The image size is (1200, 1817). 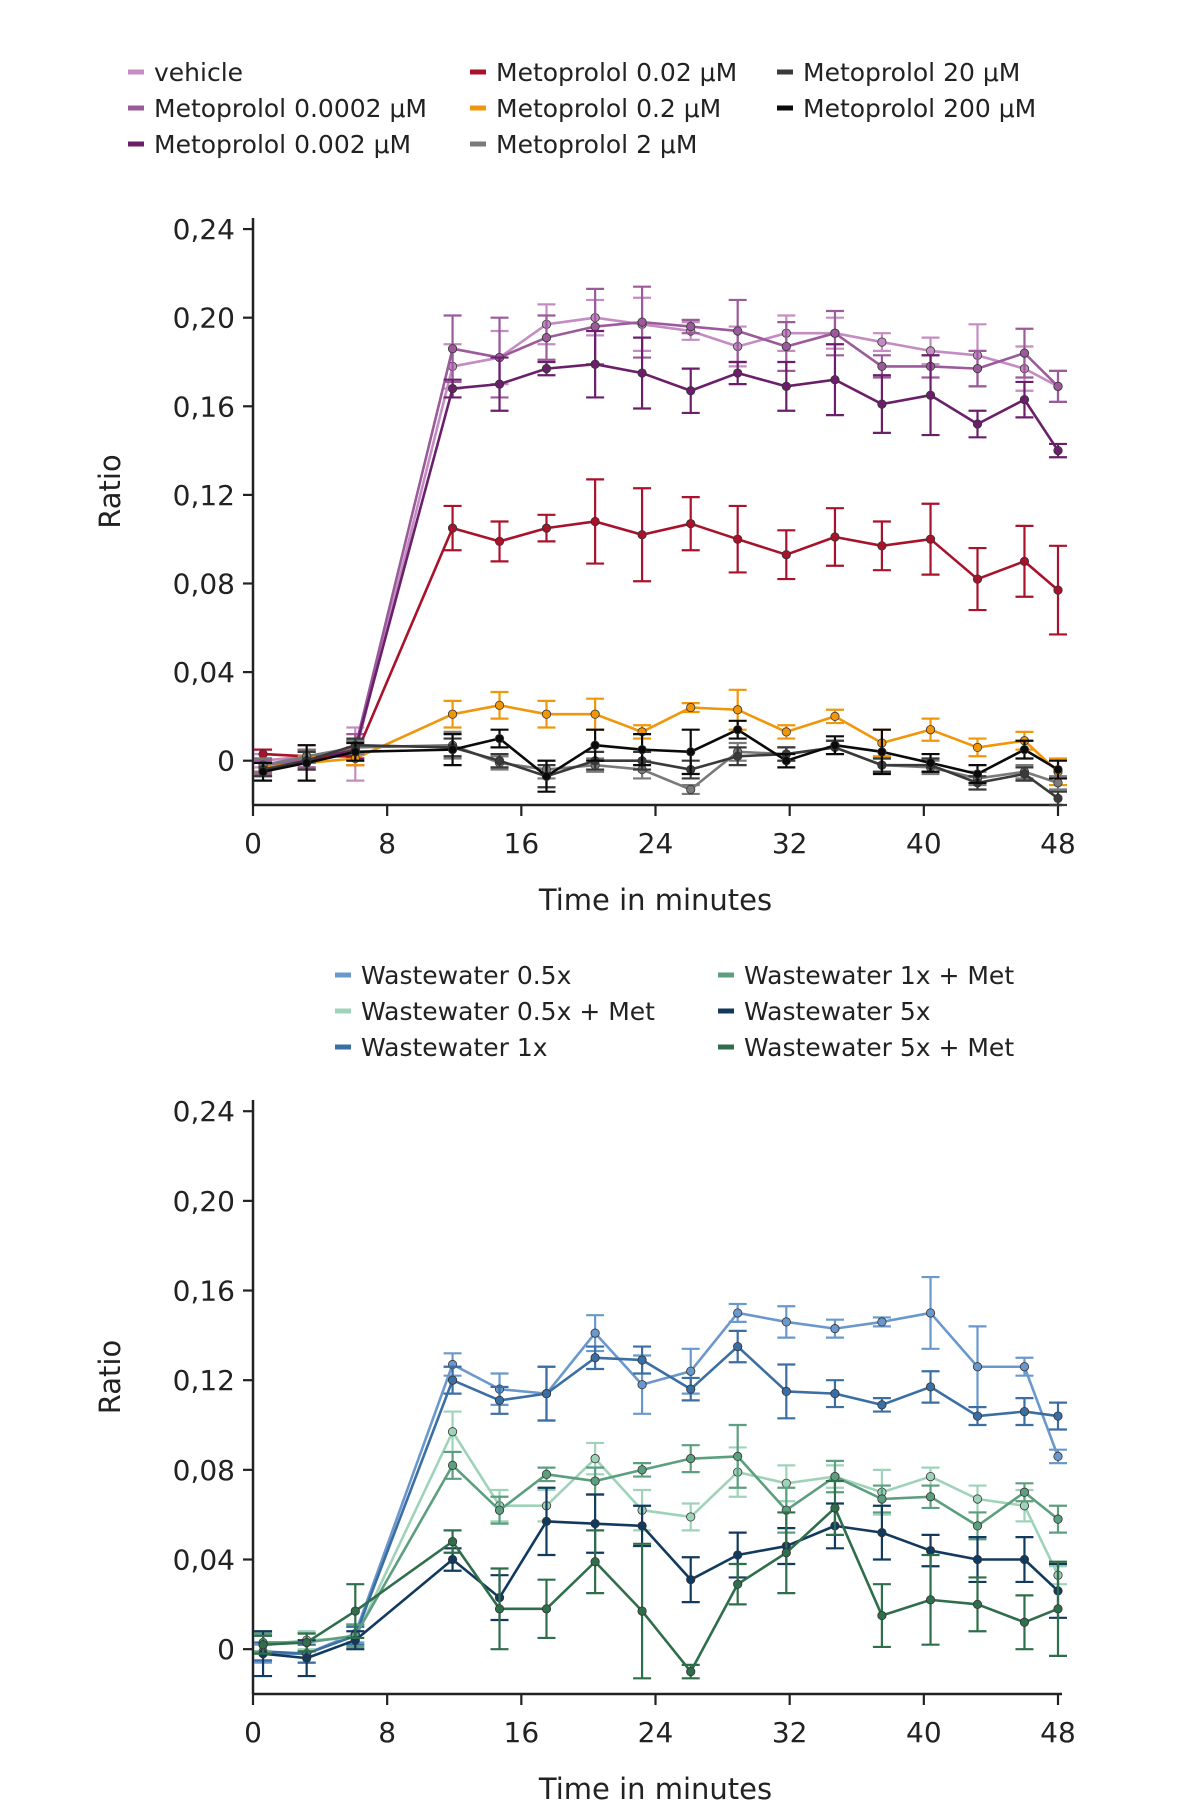 I want to click on legend-label: Metoprolol 0.02 μM, so click(x=616, y=72).